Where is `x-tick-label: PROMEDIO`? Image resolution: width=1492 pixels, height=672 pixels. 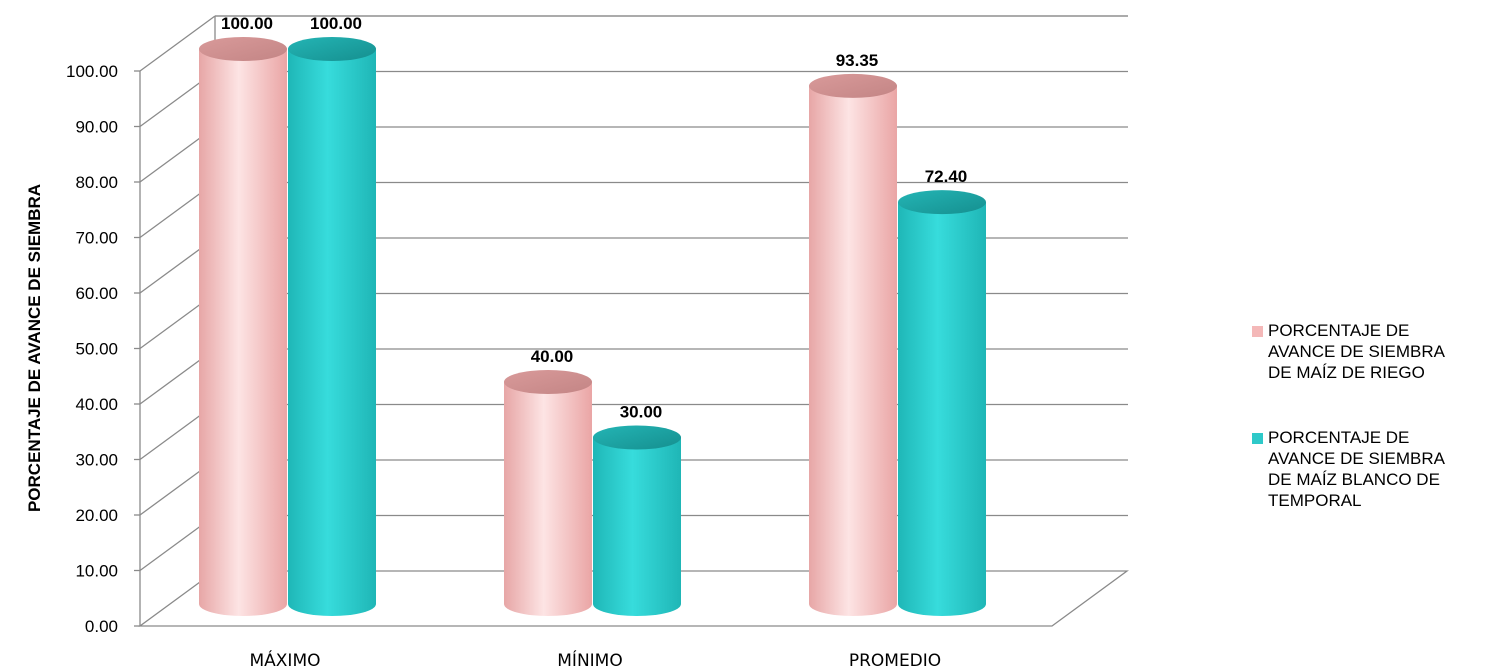
x-tick-label: PROMEDIO is located at coordinates (895, 661).